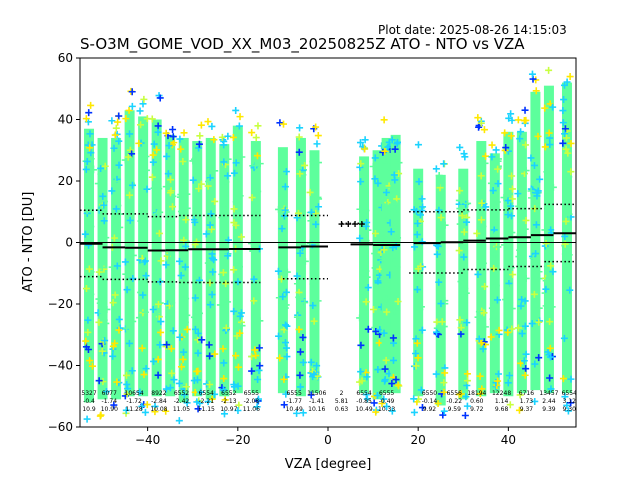 The image size is (640, 480). What do you see at coordinates (477, 401) in the screenshot?
I see `stat-annotation: 0.60` at bounding box center [477, 401].